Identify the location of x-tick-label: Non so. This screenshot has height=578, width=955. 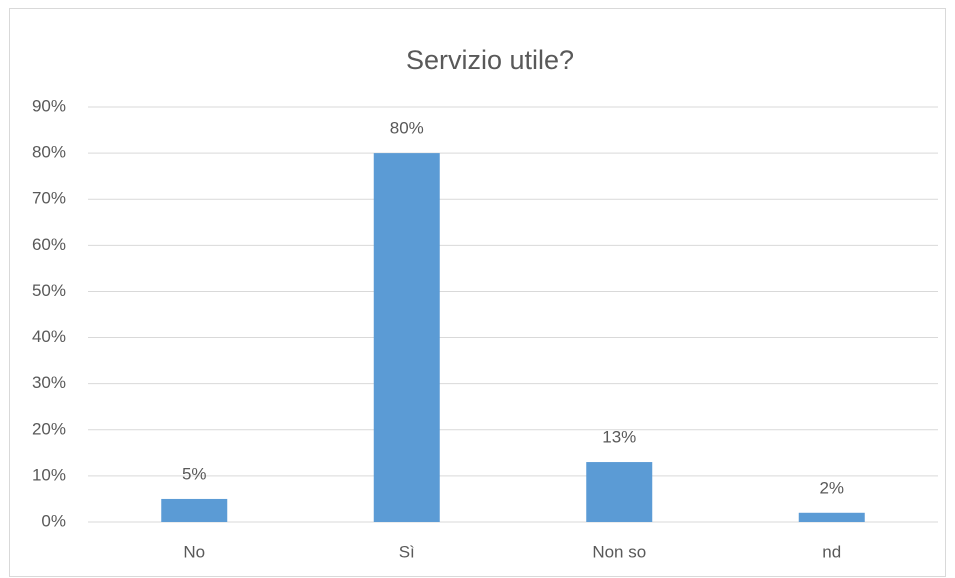
(619, 551).